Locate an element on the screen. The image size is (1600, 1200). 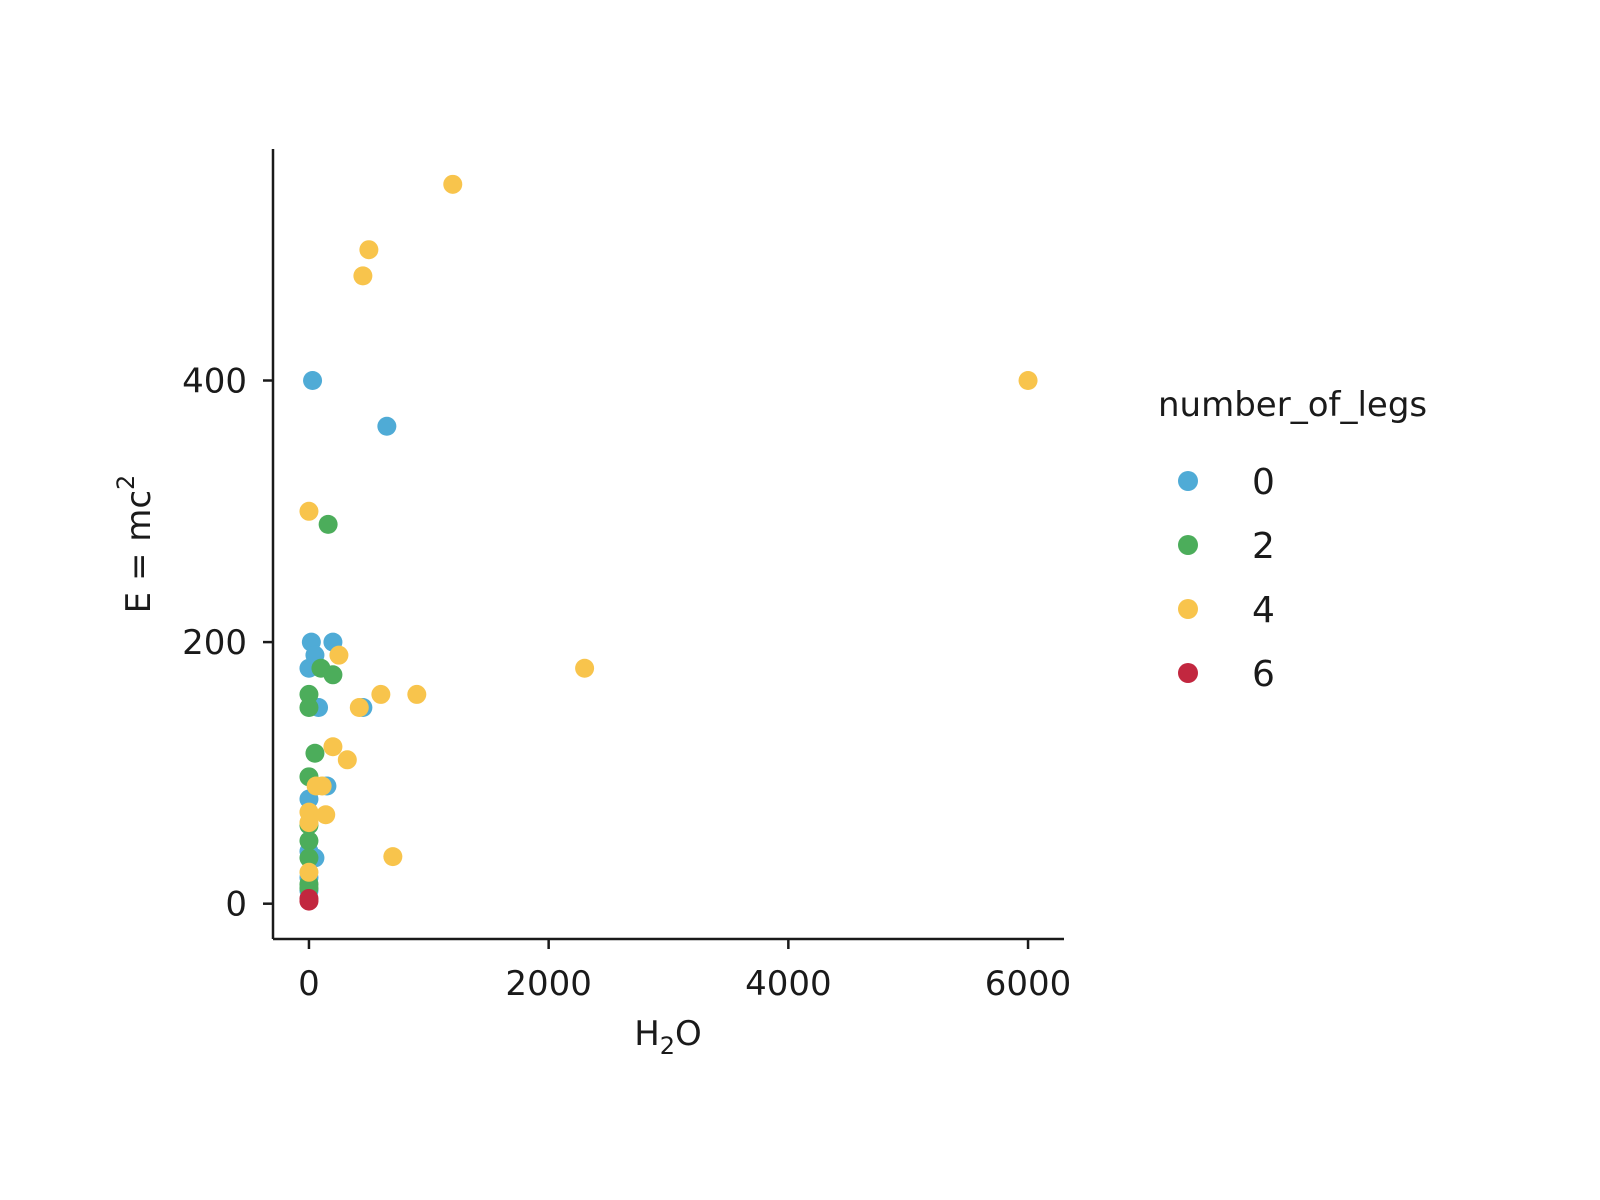
legend-label: 4 is located at coordinates (1263, 610).